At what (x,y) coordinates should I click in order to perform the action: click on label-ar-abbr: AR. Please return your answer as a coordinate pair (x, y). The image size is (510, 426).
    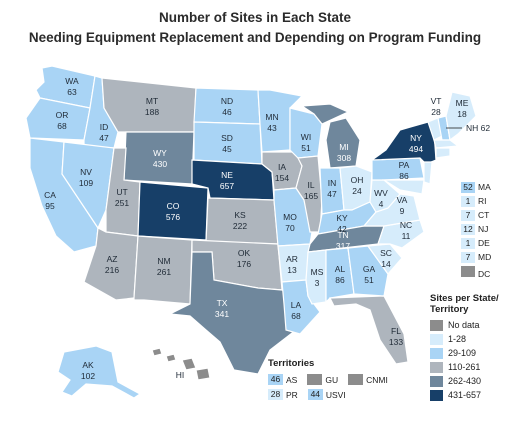
    Looking at the image, I should click on (292, 259).